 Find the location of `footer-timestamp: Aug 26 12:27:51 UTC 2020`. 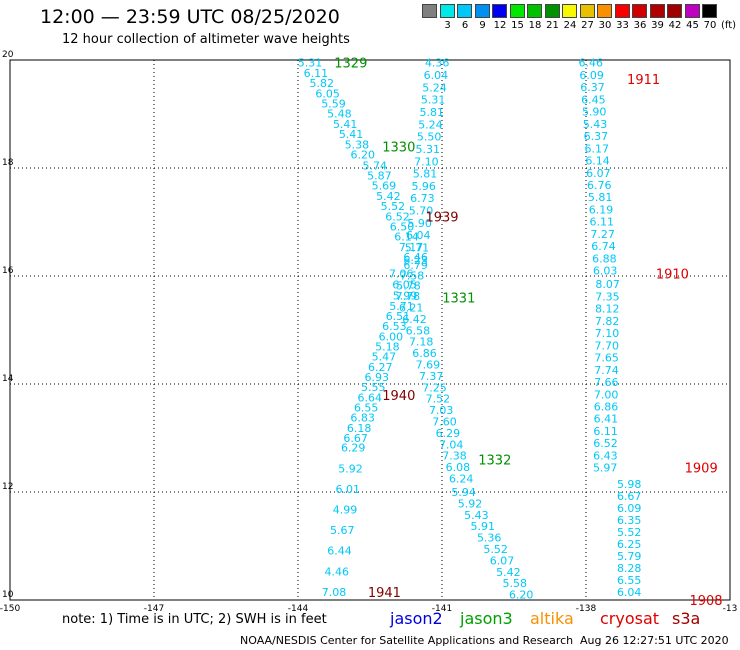

footer-timestamp: Aug 26 12:27:51 UTC 2020 is located at coordinates (654, 640).